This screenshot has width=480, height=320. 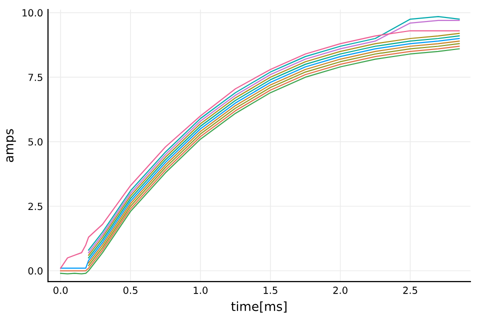 I want to click on y-tick-label: 7.5, so click(x=35, y=78).